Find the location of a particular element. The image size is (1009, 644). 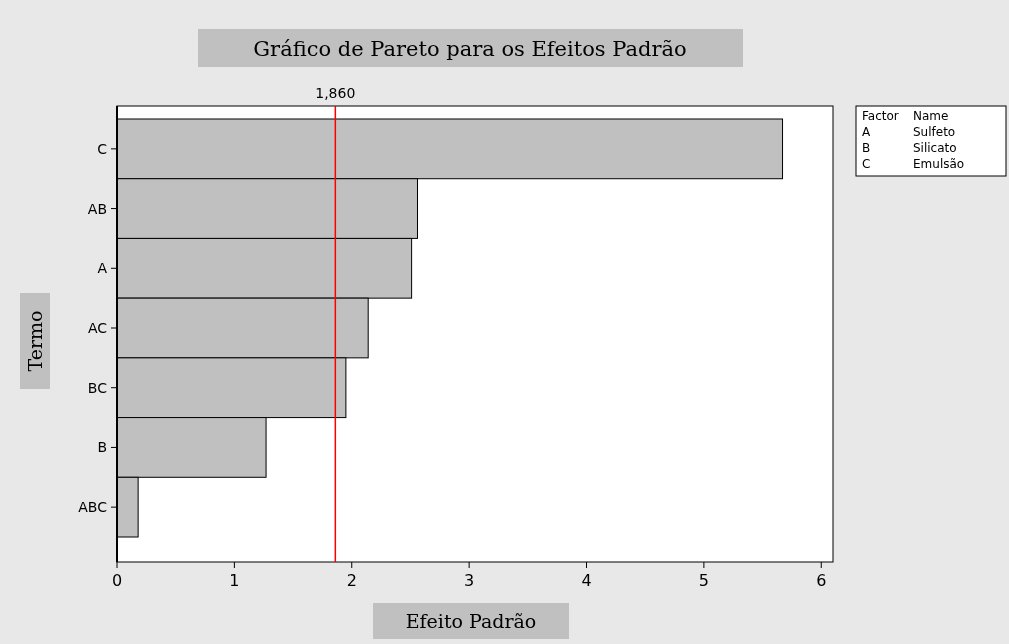

text: Emulsão is located at coordinates (939, 164).